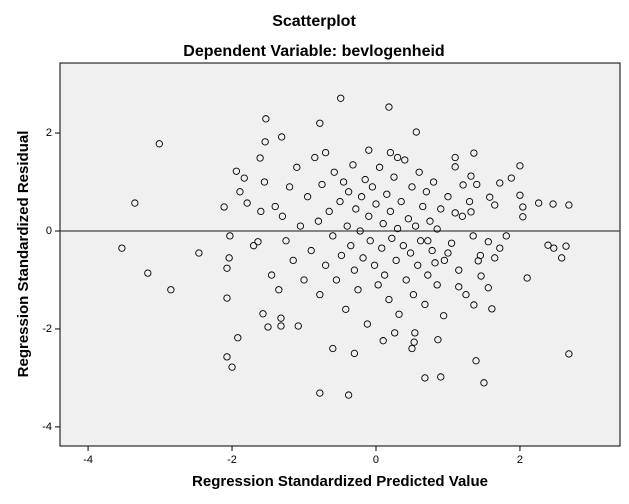 The width and height of the screenshot is (629, 504). Describe the element at coordinates (340, 481) in the screenshot. I see `x-axis-title: Regression Standardized Predicted Value` at that location.